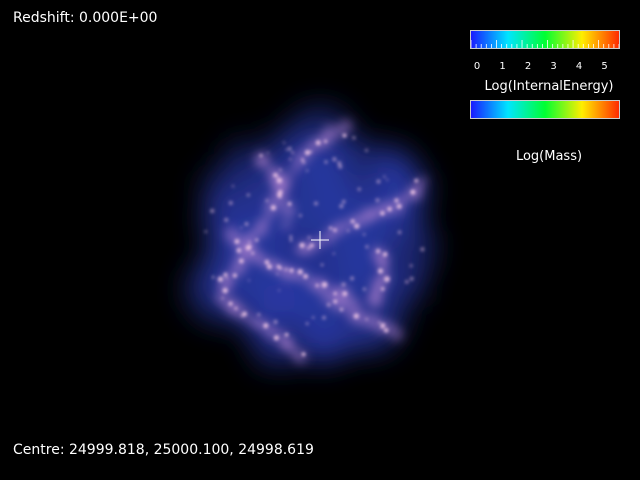 The image size is (640, 480). Describe the element at coordinates (549, 86) in the screenshot. I see `internal-energy-colorbar-title: Log(InternalEnergy)` at that location.